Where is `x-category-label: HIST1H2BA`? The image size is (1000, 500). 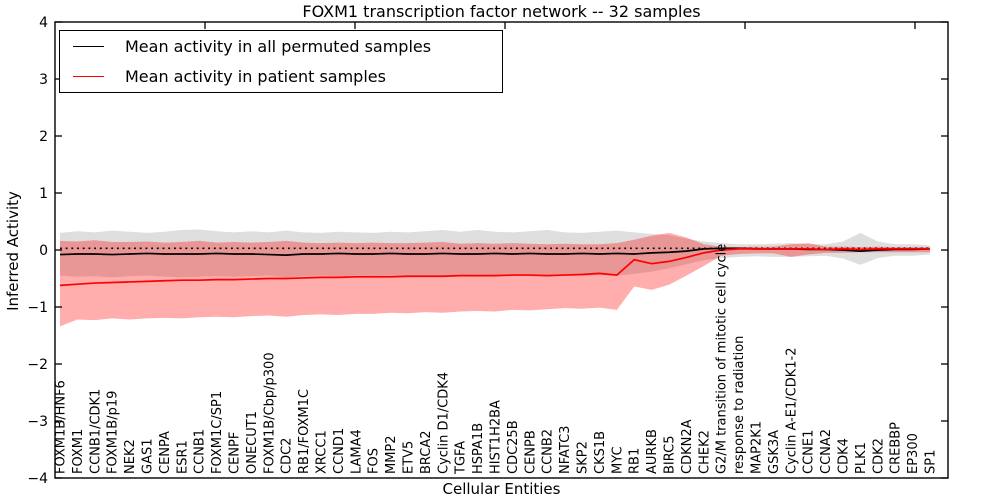 x-category-label: HIST1H2BA is located at coordinates (496, 437).